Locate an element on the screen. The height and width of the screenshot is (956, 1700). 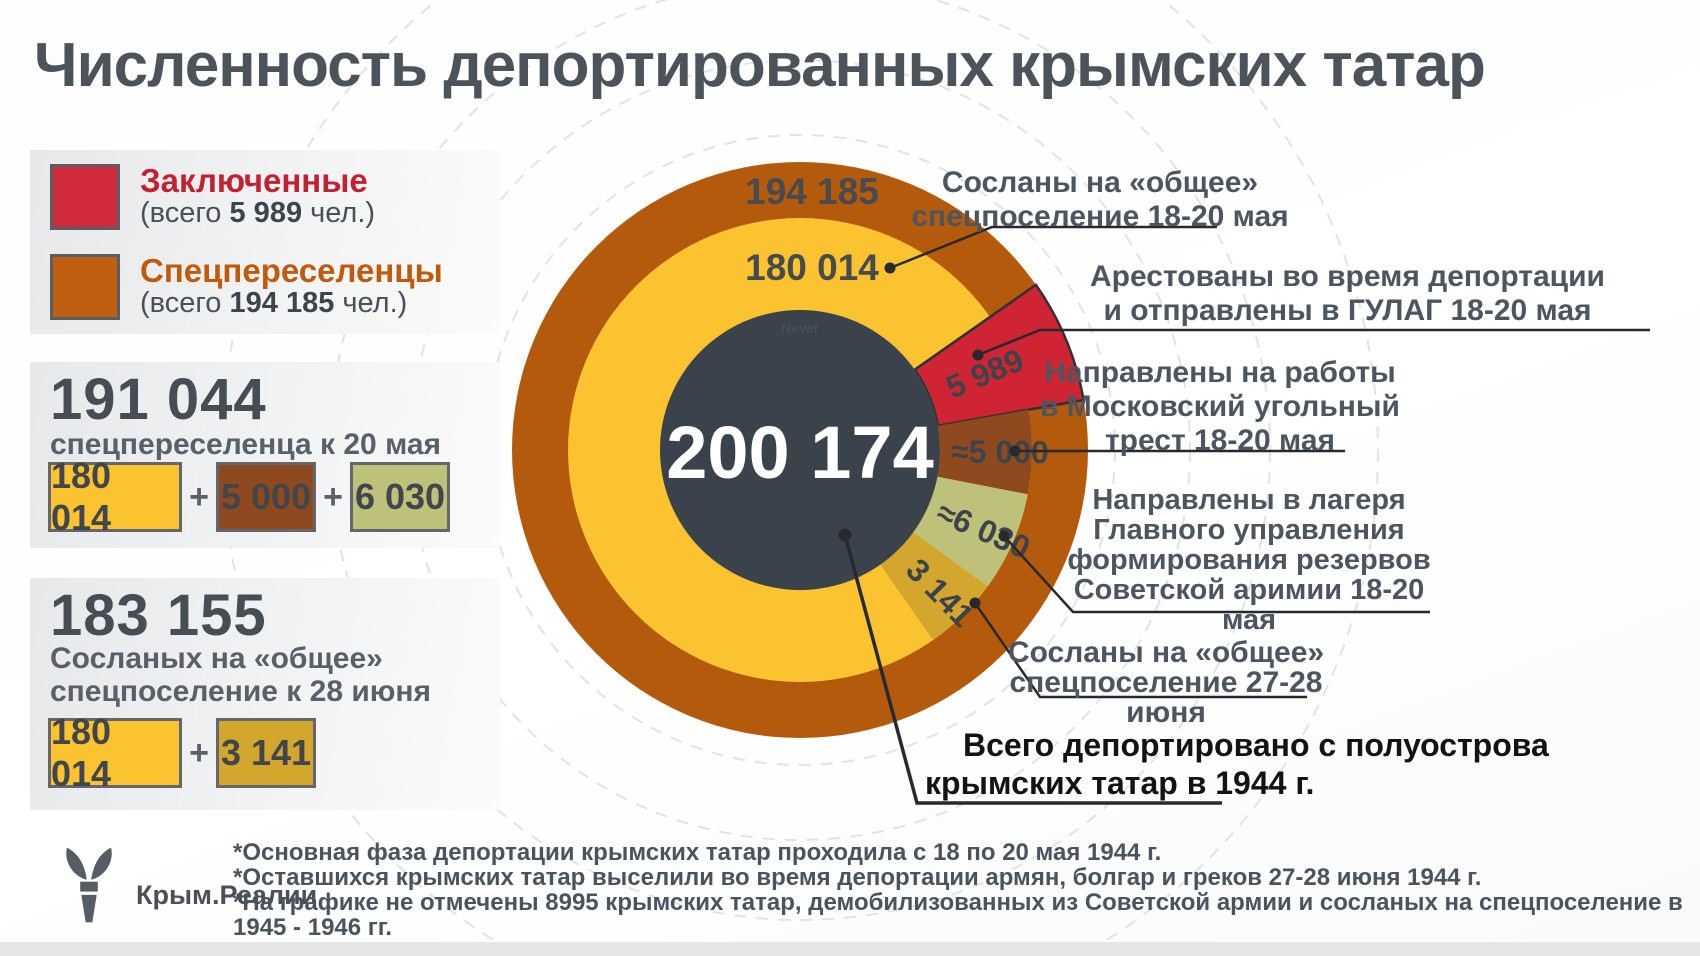
inner-disc-value-label: 180 014 is located at coordinates (812, 267).